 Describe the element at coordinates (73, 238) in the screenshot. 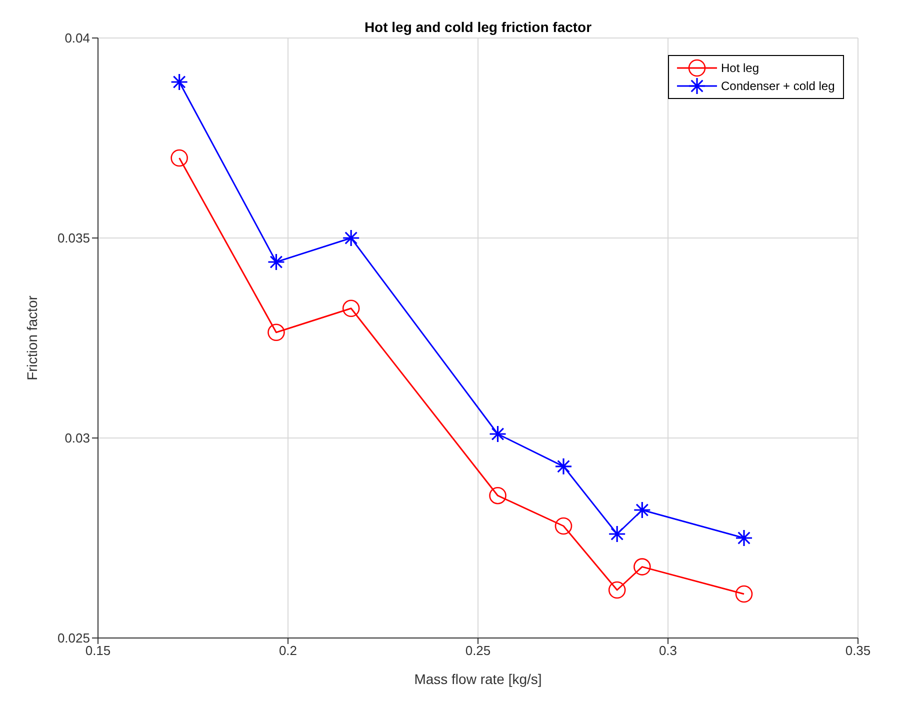

I see `y-tick-label: 0.035` at that location.